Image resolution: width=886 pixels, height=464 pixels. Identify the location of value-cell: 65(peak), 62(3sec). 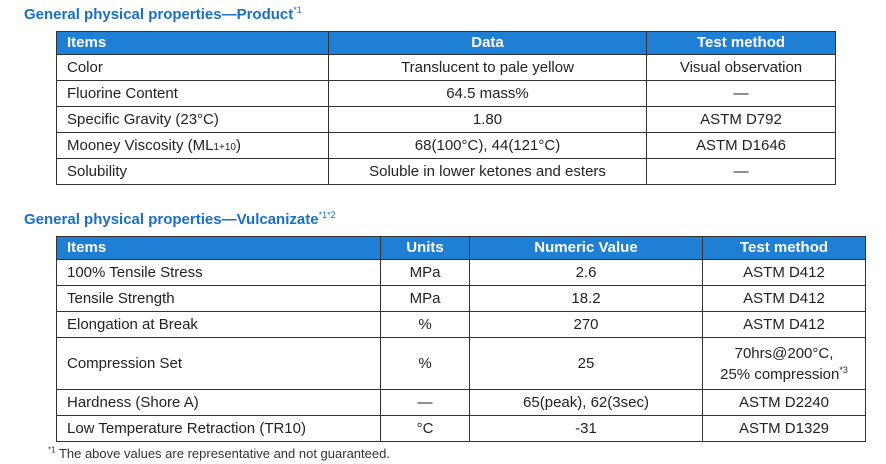
(586, 402).